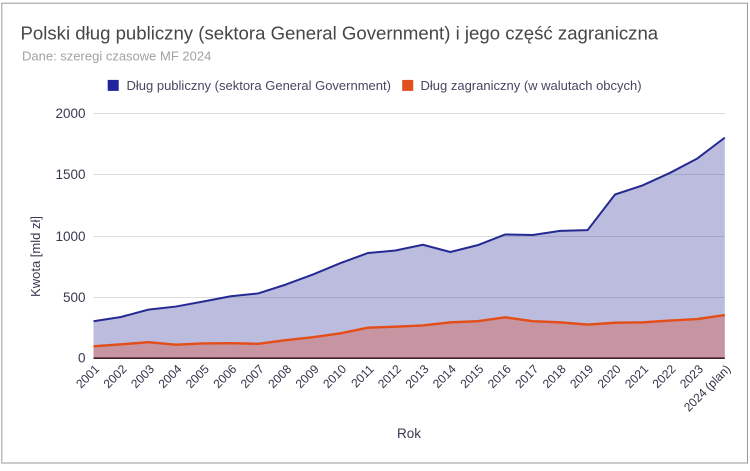 This screenshot has height=471, width=750. What do you see at coordinates (70, 174) in the screenshot?
I see `svg-text: 1500` at bounding box center [70, 174].